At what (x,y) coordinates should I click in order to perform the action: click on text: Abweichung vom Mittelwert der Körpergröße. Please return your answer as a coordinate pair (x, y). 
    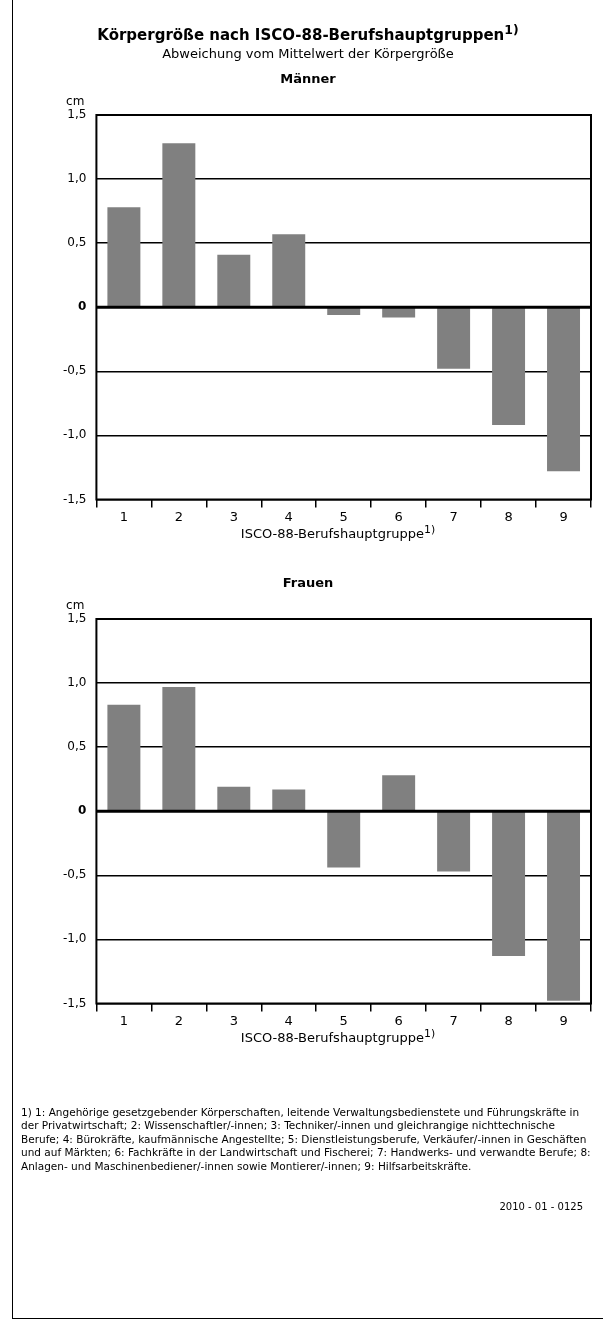
    Looking at the image, I should click on (308, 53).